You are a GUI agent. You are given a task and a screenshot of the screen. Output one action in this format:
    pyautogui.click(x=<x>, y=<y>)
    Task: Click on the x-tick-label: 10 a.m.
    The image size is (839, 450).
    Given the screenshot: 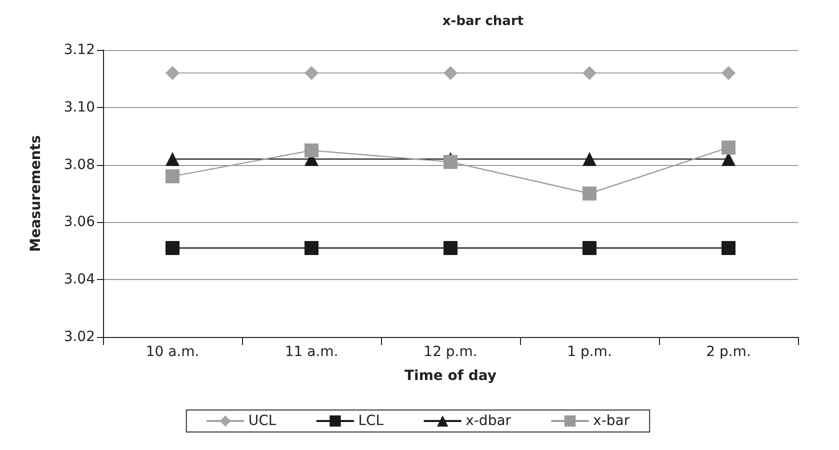 What is the action you would take?
    pyautogui.click(x=173, y=352)
    